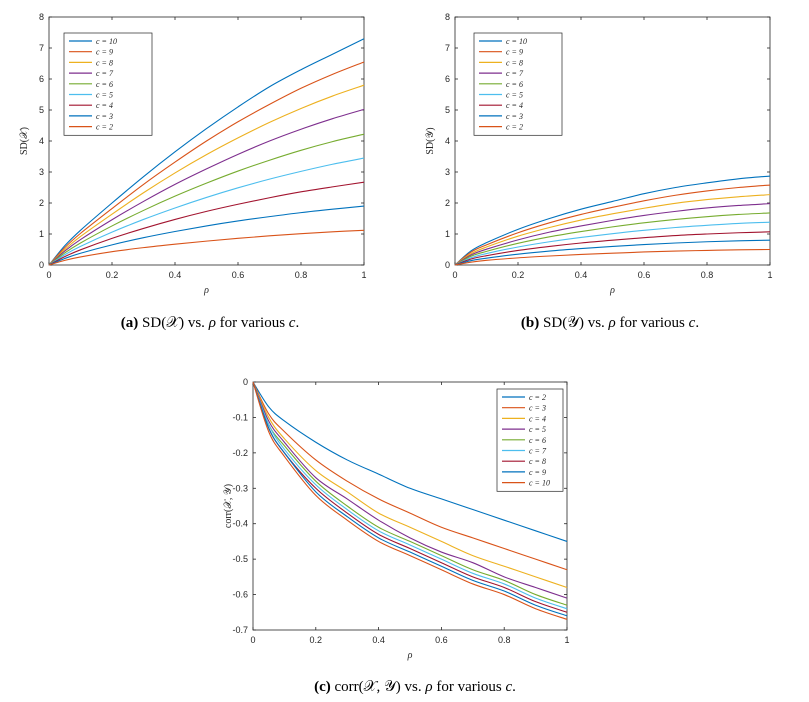 The image size is (809, 702). I want to click on y-axis-label: SD(𝒴), so click(430, 140).